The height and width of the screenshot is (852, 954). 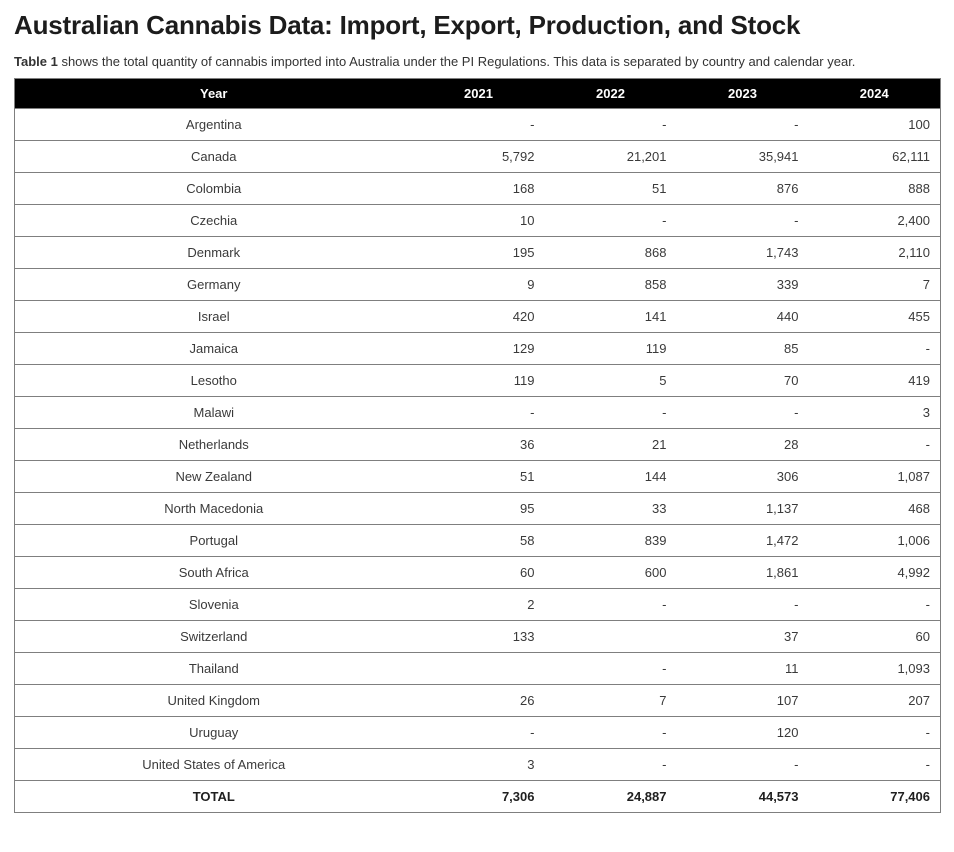 What do you see at coordinates (874, 220) in the screenshot?
I see `value-cell: 2,400` at bounding box center [874, 220].